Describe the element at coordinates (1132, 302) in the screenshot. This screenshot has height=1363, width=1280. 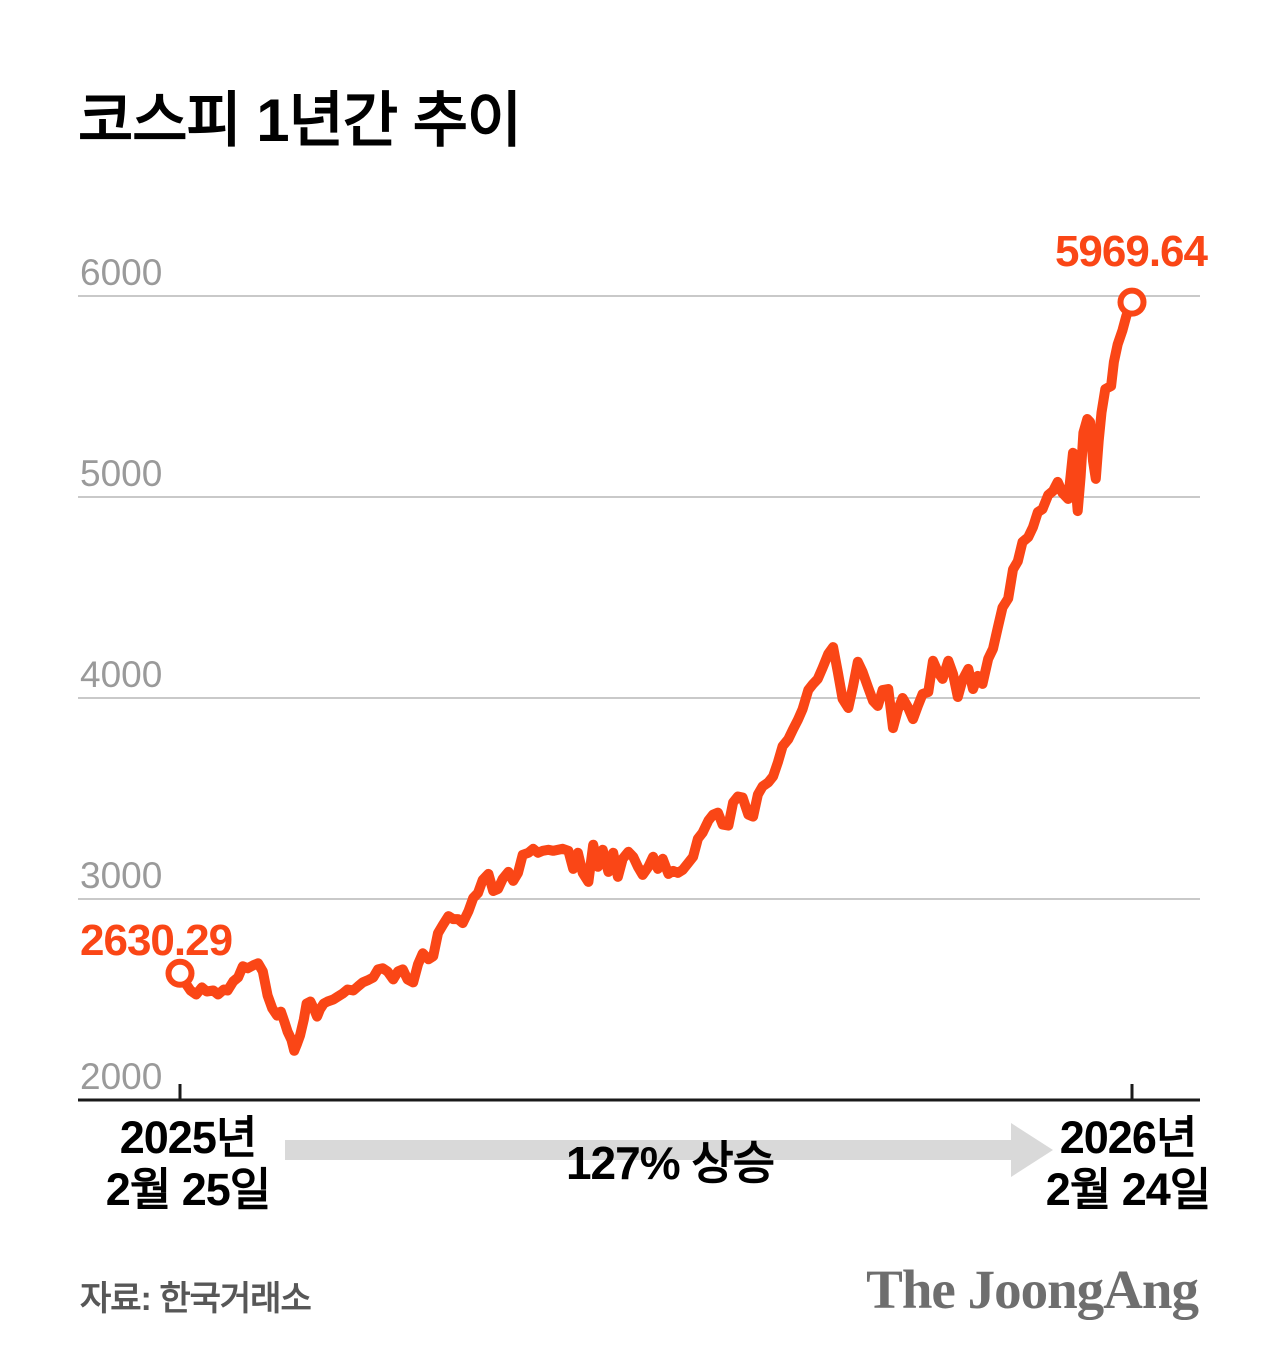
I see `end-point-marker` at that location.